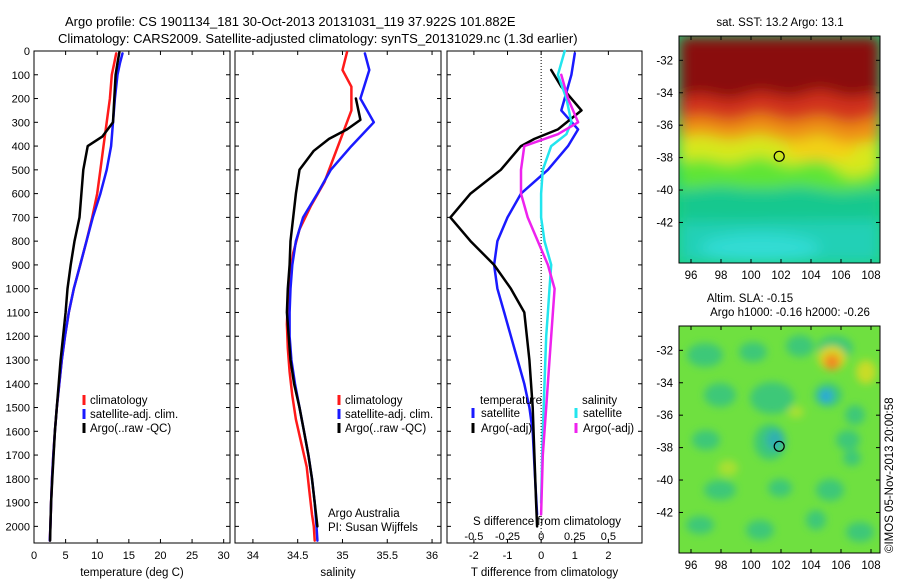 The height and width of the screenshot is (580, 900). I want to click on sst-map-title: sat. SST: 13.2 Argo: 13.1, so click(779, 23).